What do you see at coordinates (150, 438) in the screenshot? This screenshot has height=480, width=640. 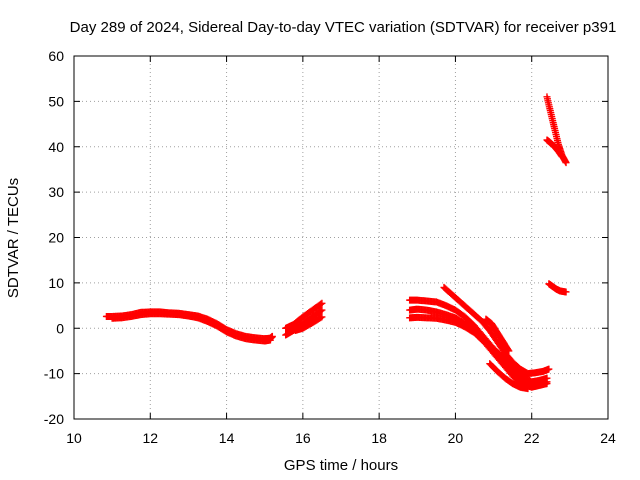 I see `x-tick-label: 12` at bounding box center [150, 438].